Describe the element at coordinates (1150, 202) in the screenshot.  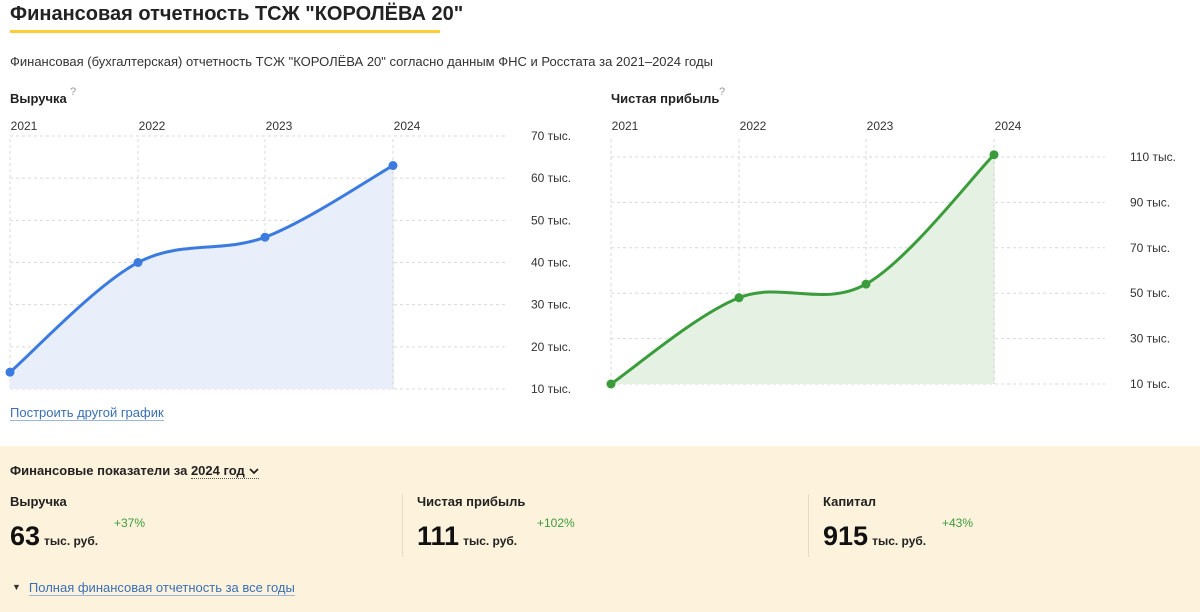
I see `y-tick-label: 90 тыс.` at that location.